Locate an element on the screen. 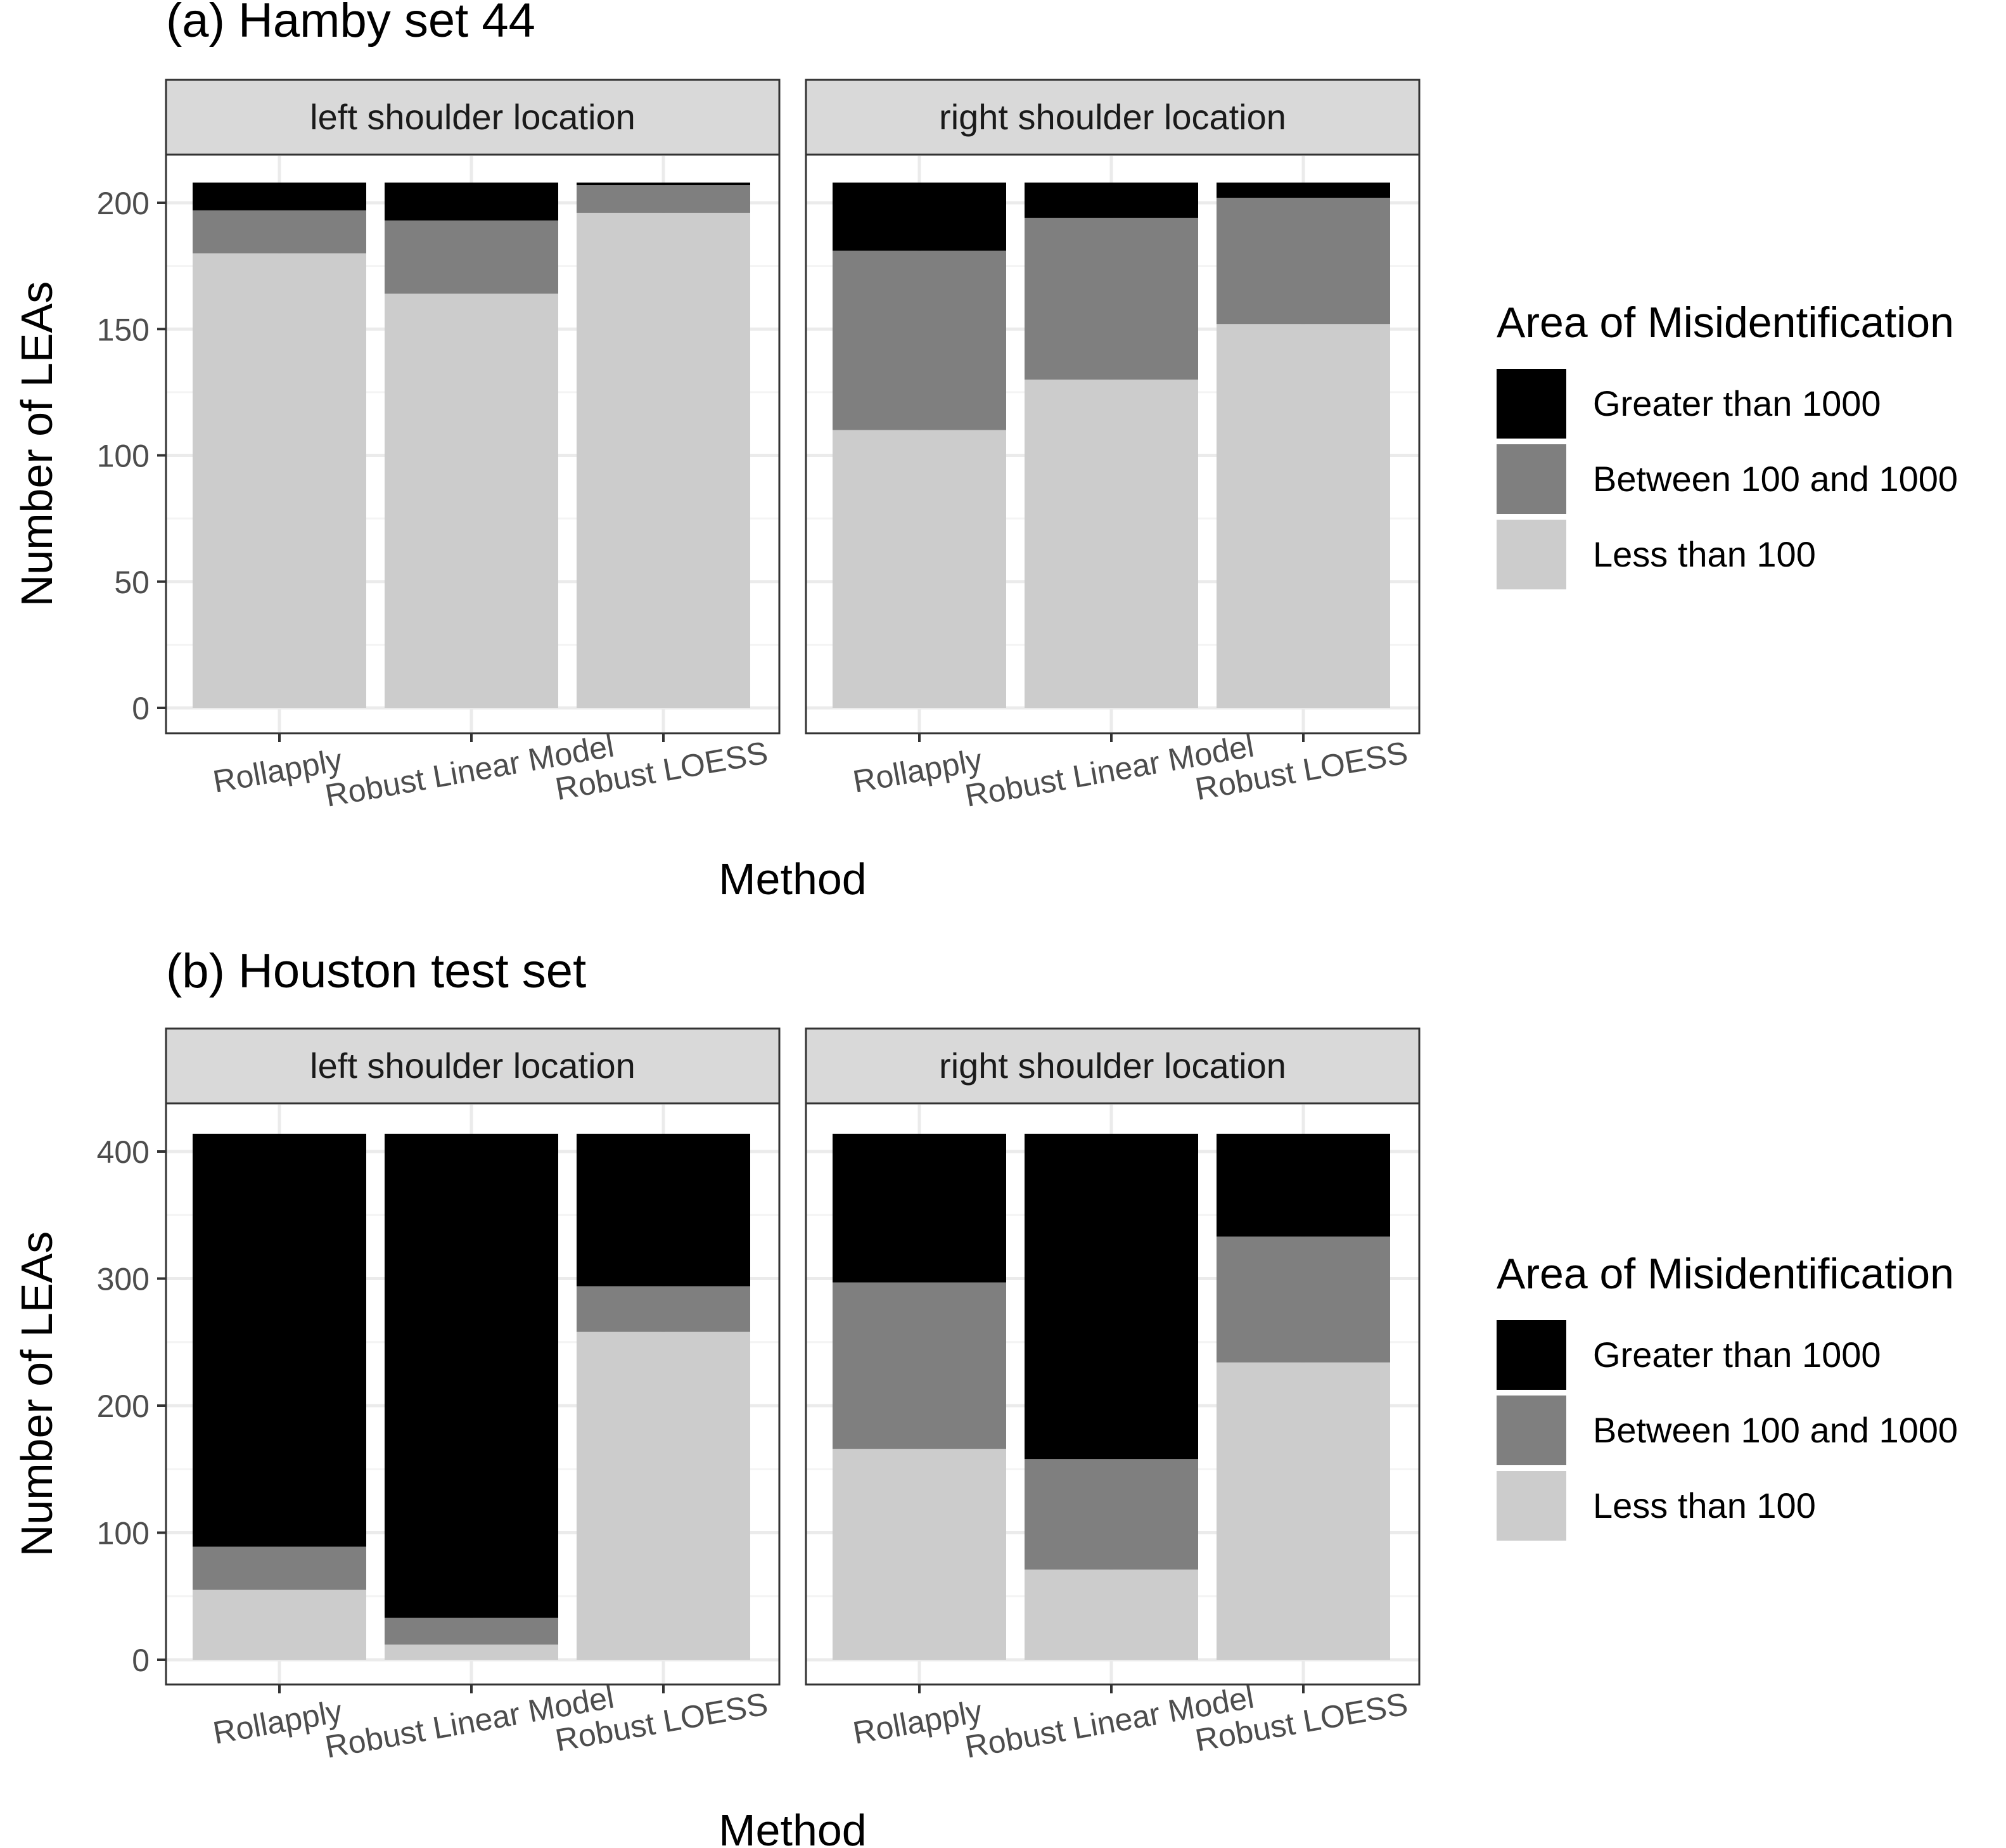  y-tick-label: 150 is located at coordinates (123, 329).